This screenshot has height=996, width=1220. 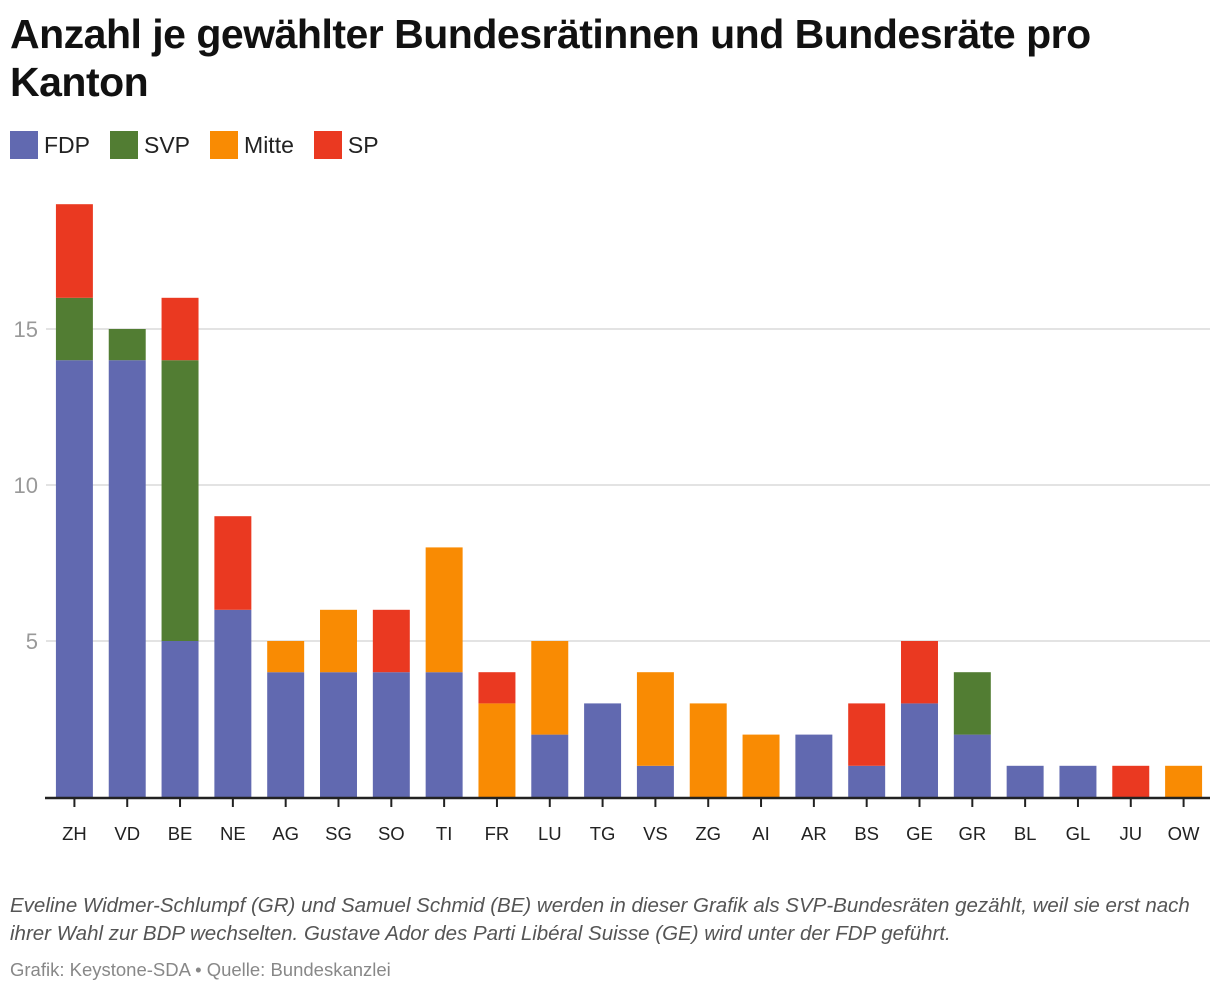 I want to click on legend-swatch-svp, so click(x=124, y=145).